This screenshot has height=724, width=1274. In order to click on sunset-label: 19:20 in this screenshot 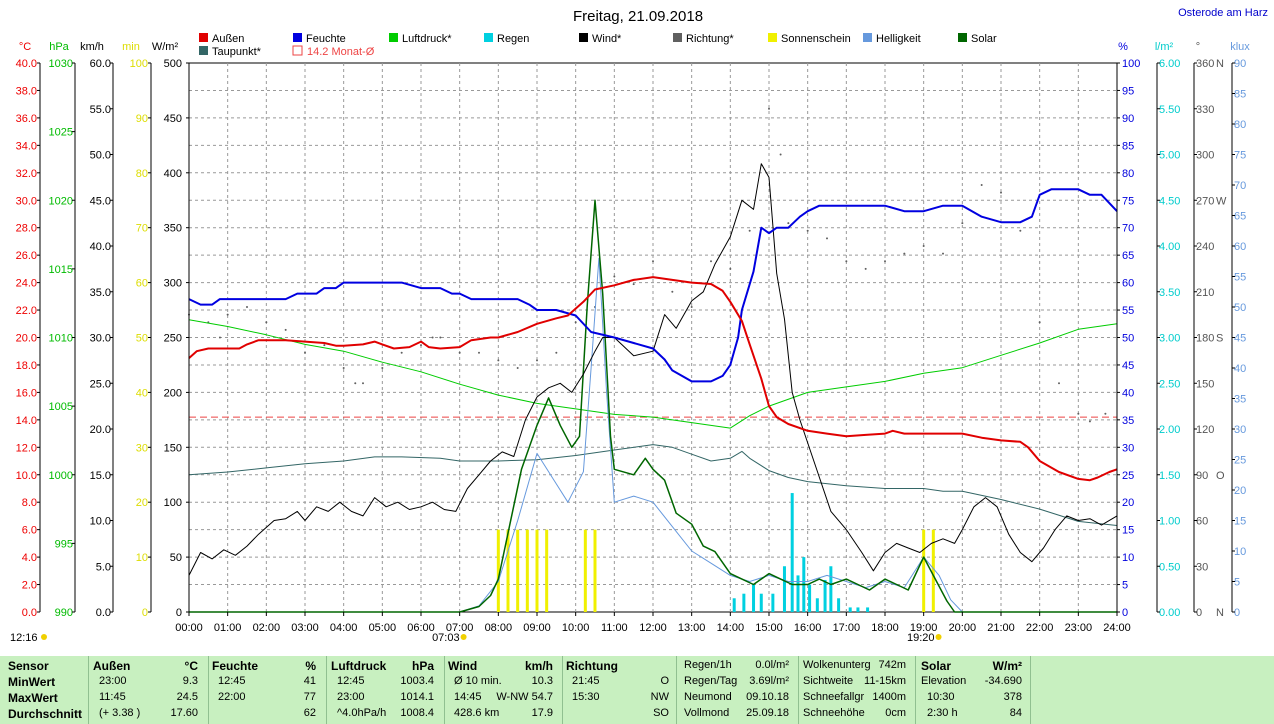, I will do `click(921, 638)`.